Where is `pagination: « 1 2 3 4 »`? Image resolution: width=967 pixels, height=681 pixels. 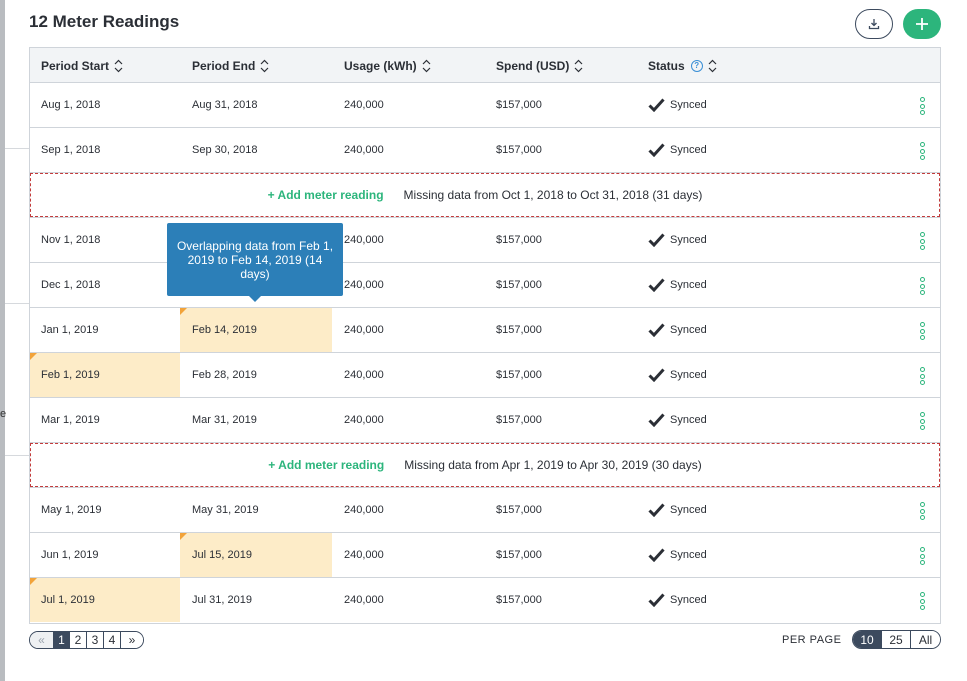 pagination: « 1 2 3 4 » is located at coordinates (86, 640).